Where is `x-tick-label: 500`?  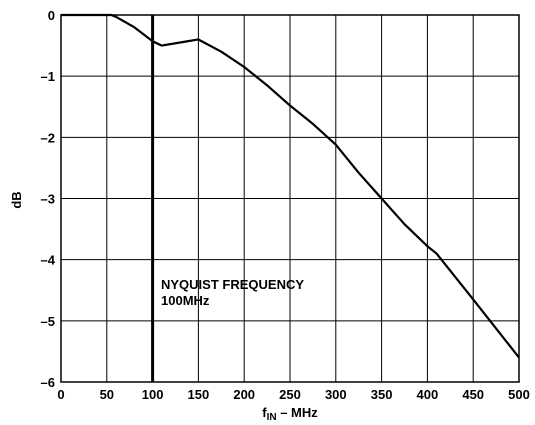
x-tick-label: 500 is located at coordinates (519, 394).